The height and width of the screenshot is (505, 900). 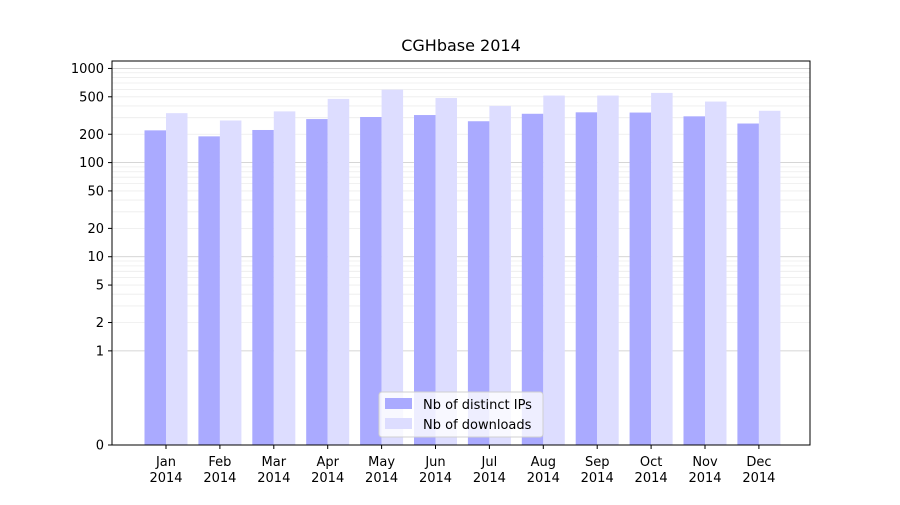 What do you see at coordinates (704, 470) in the screenshot?
I see `x-tick-label: Nov 2014` at bounding box center [704, 470].